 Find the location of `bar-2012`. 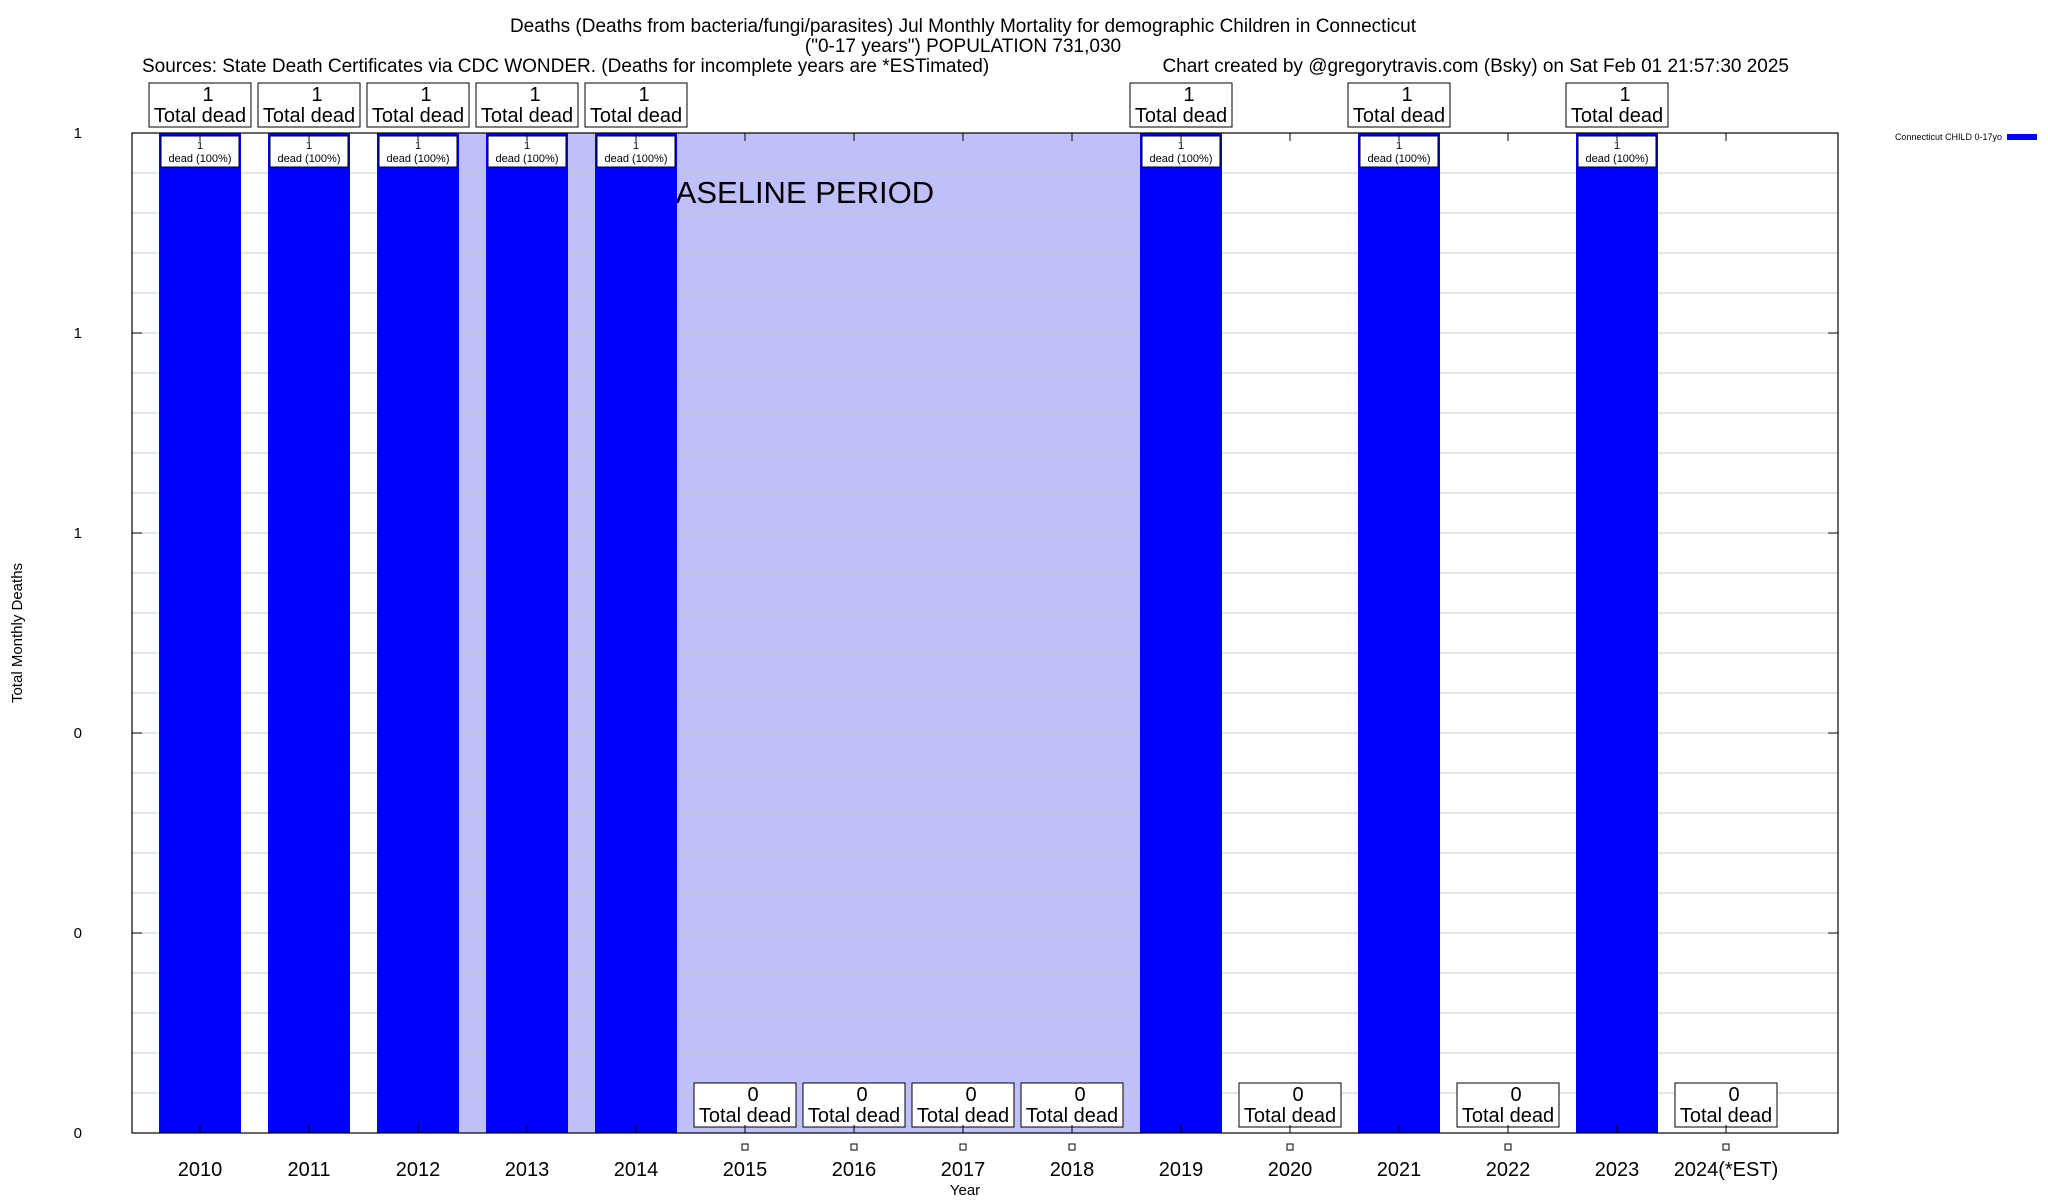

bar-2012 is located at coordinates (418, 633).